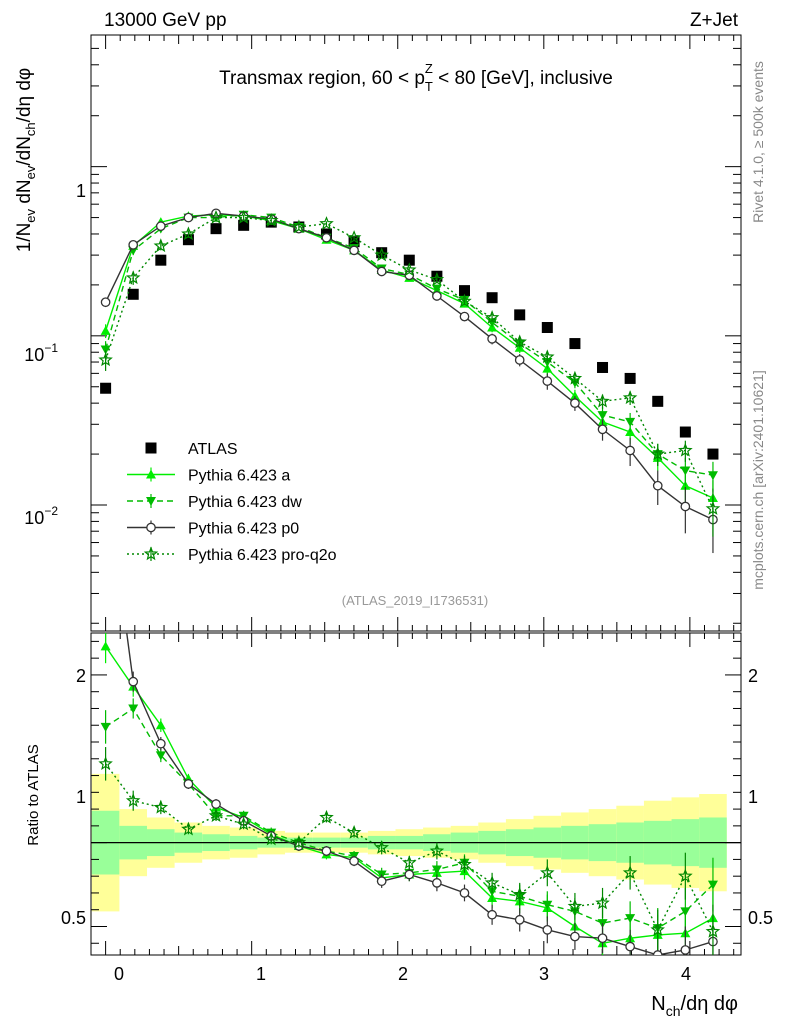  I want to click on ytick-label-1e-1: 10−1, so click(41, 353).